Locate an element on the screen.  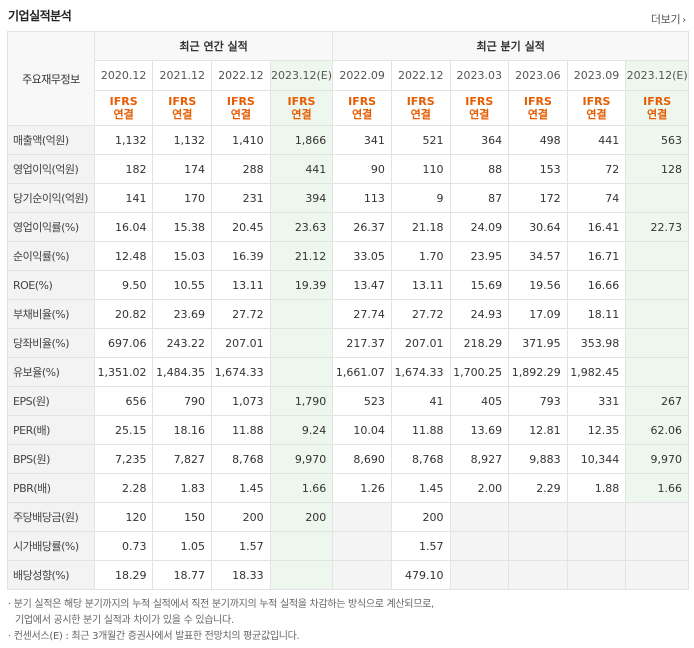
row-label: PBR(배) is located at coordinates (51, 488).